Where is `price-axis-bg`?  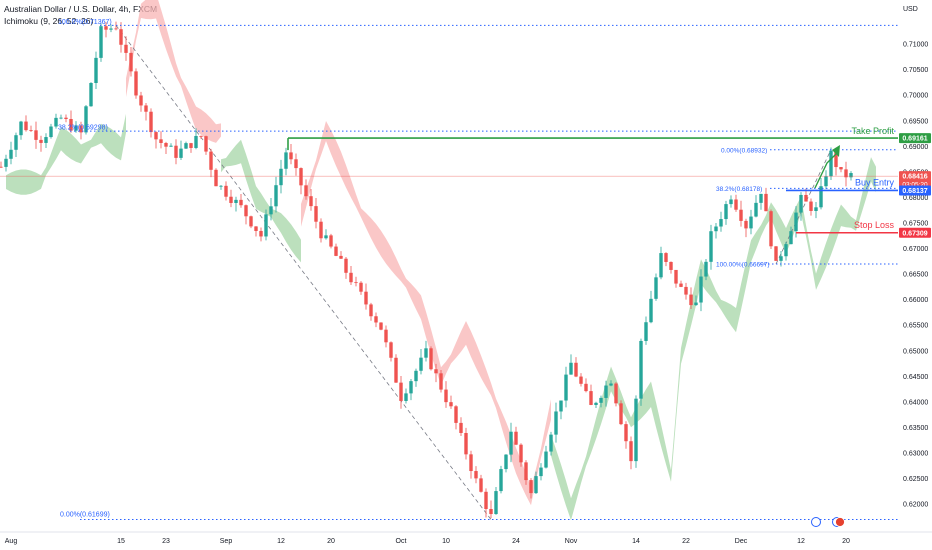
price-axis-bg is located at coordinates (915, 275).